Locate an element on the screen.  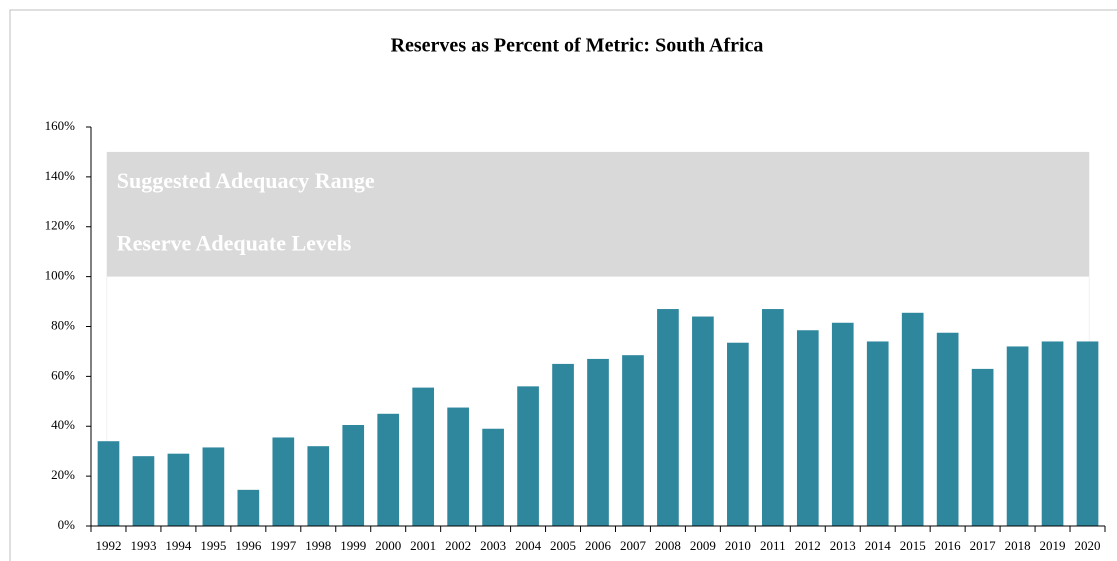
y-tick-label: 140% is located at coordinates (60, 175).